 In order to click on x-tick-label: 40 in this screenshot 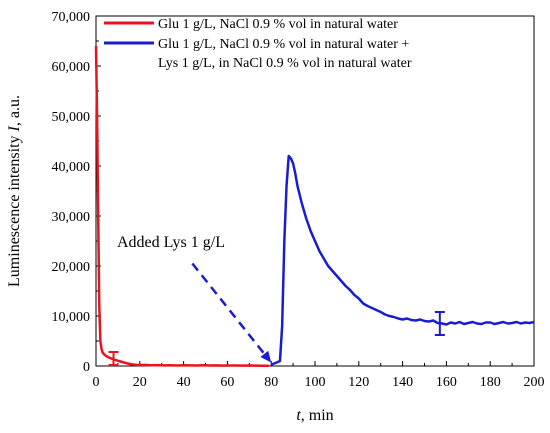, I will do `click(184, 382)`.